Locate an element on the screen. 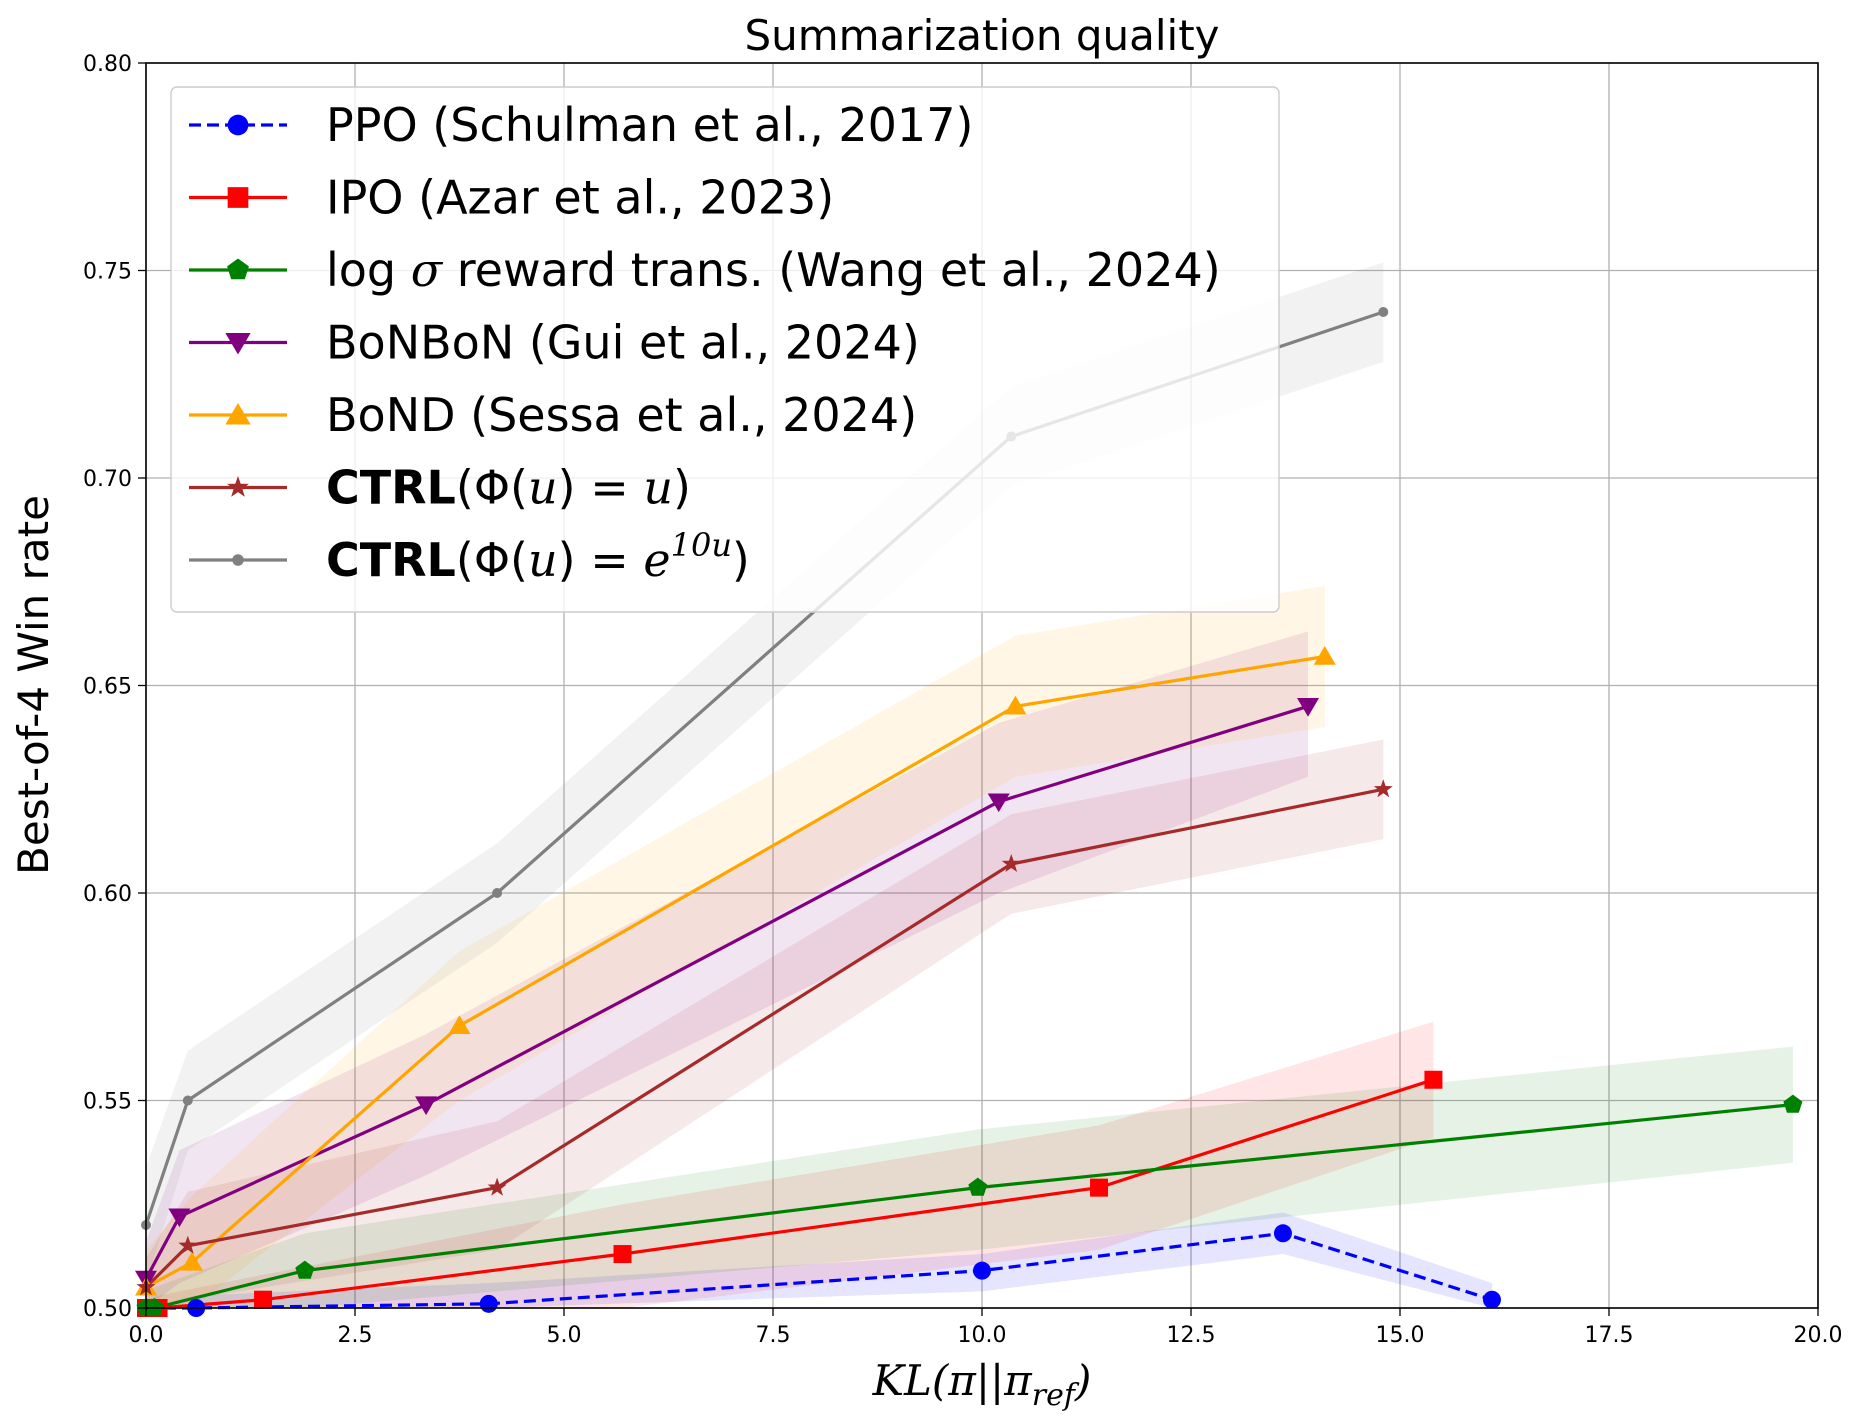 The width and height of the screenshot is (1856, 1423). y-axis-label: Best-of-4 Win rate is located at coordinates (33, 685).